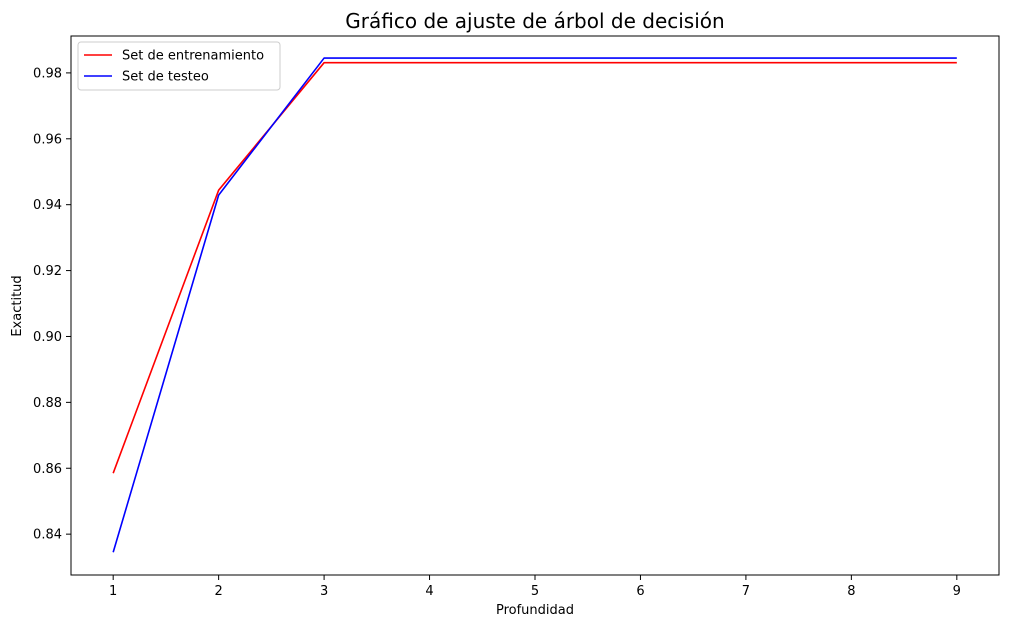 Image resolution: width=1010 pixels, height=628 pixels. What do you see at coordinates (47, 535) in the screenshot?
I see `y-tick-label: 0.84` at bounding box center [47, 535].